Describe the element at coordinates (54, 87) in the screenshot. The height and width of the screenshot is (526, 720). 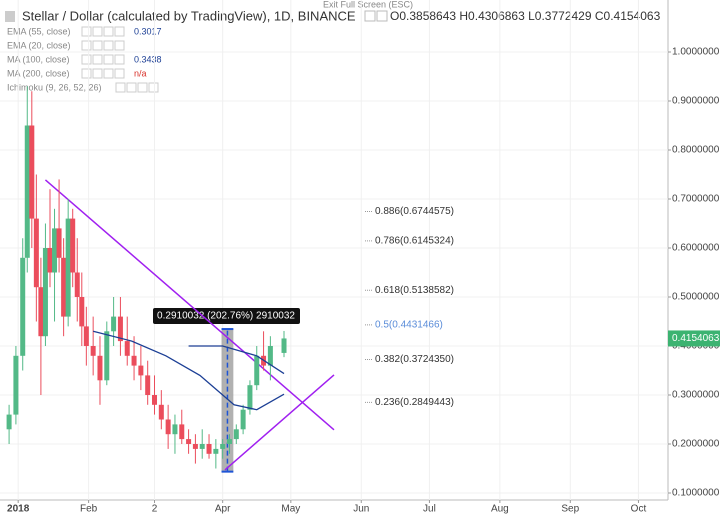
I see `indicator-name: Ichimoku (9, 26, 52, 26)` at that location.